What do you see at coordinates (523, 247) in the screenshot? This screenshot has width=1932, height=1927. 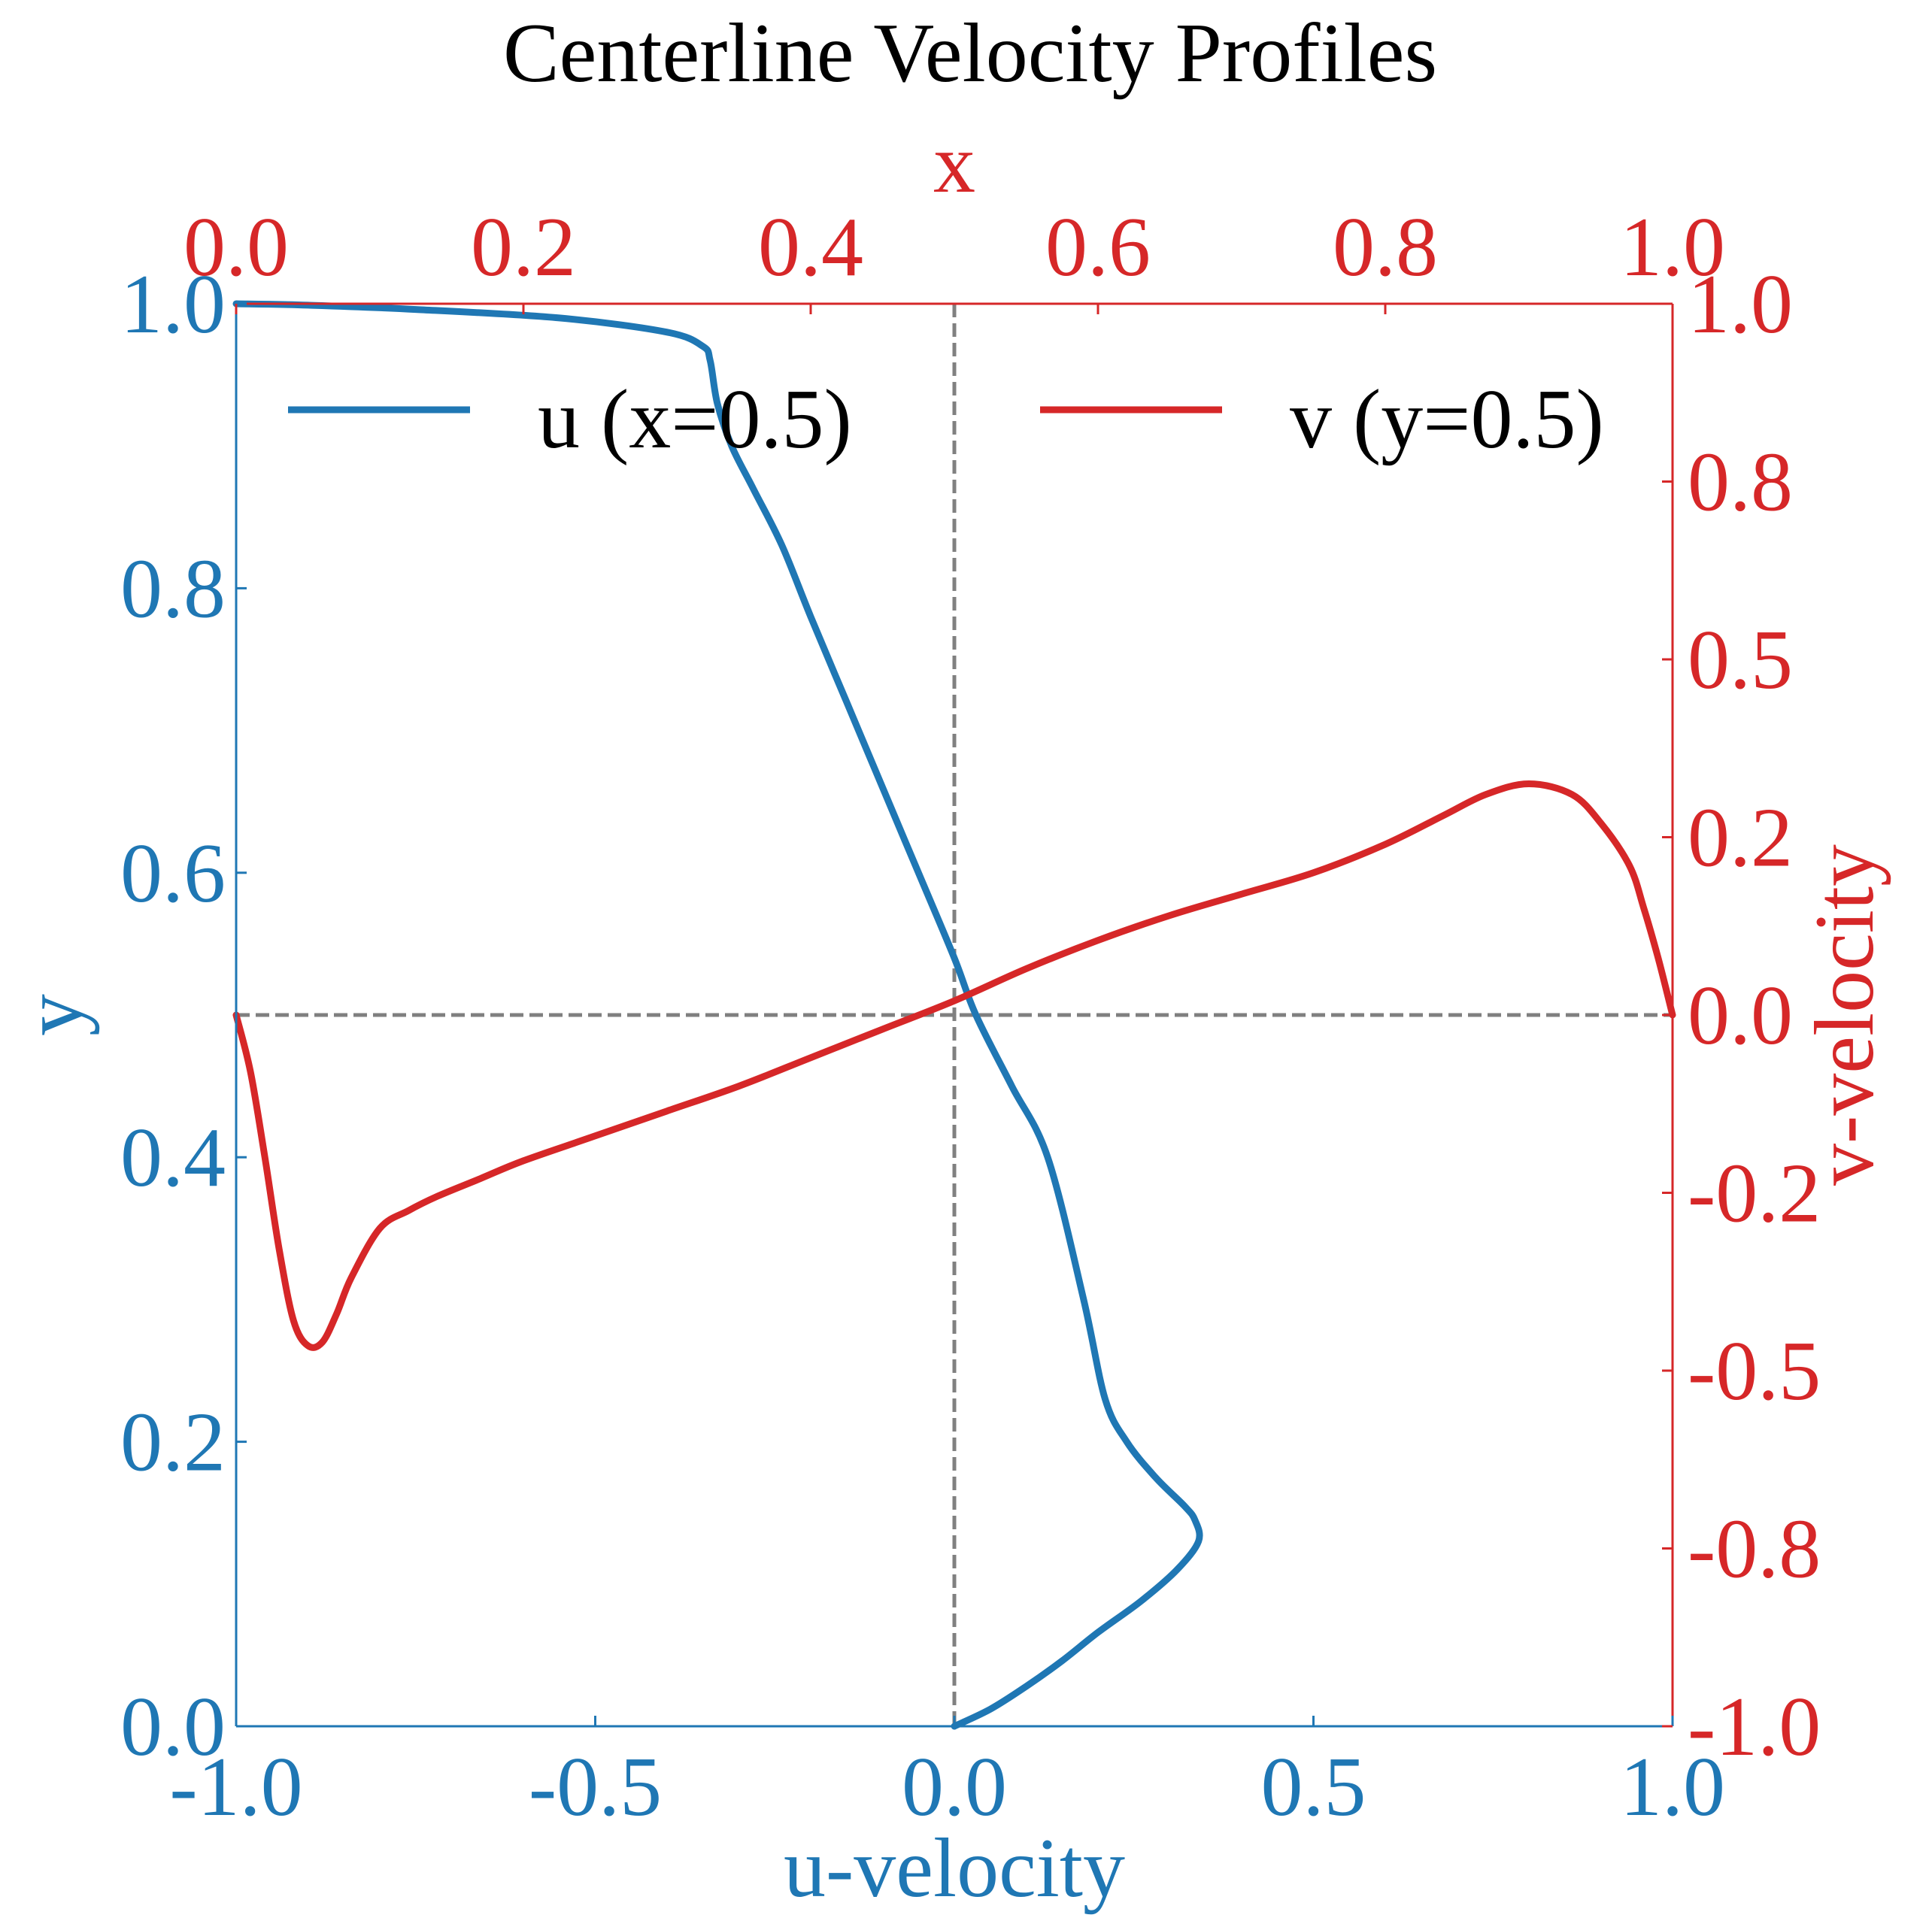 I see `top-tick-label: 0.2` at bounding box center [523, 247].